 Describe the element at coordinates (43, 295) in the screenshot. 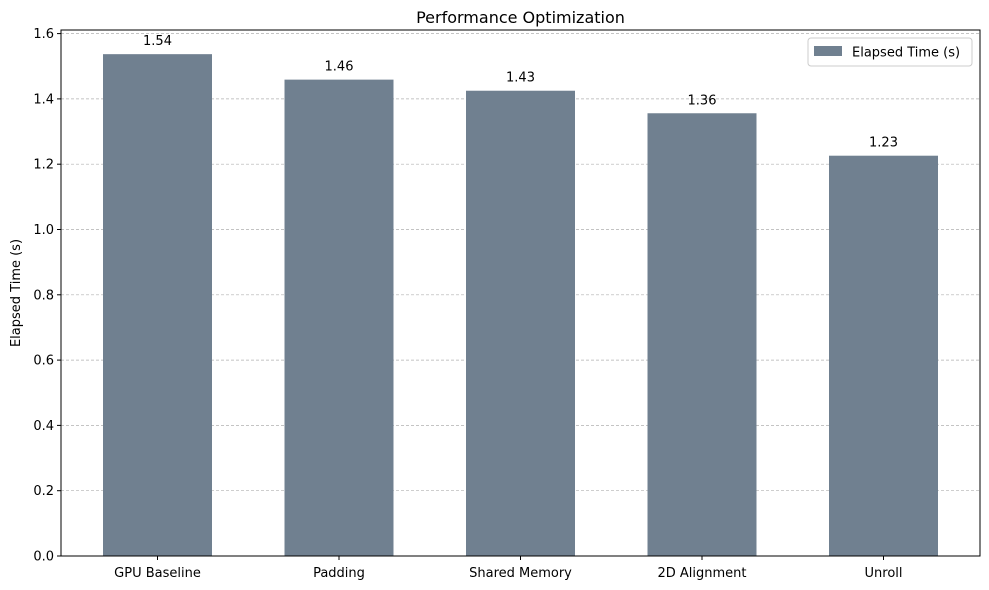

I see `y-tick-label: 0.8` at that location.